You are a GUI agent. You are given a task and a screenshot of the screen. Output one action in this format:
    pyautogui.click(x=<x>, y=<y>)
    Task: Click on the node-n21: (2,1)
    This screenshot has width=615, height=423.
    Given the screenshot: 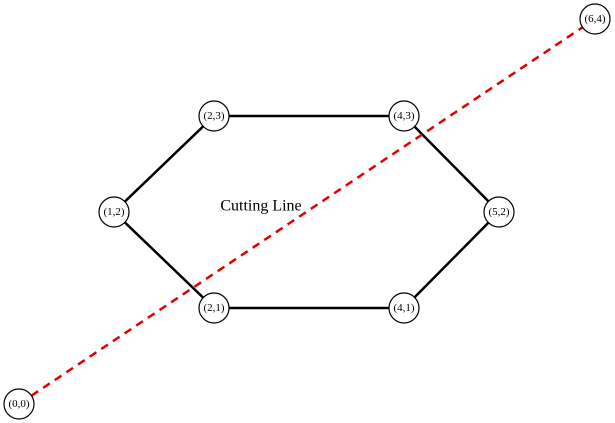 What is the action you would take?
    pyautogui.click(x=214, y=308)
    